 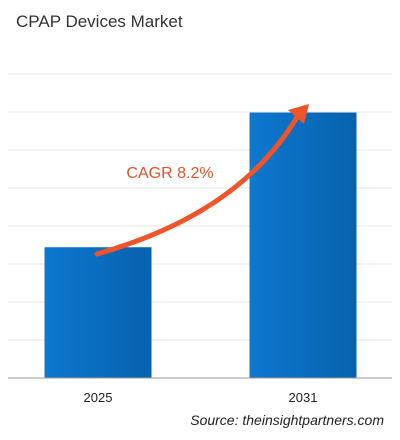 What do you see at coordinates (287, 420) in the screenshot?
I see `source-note: Source: theinsightpartners.com` at bounding box center [287, 420].